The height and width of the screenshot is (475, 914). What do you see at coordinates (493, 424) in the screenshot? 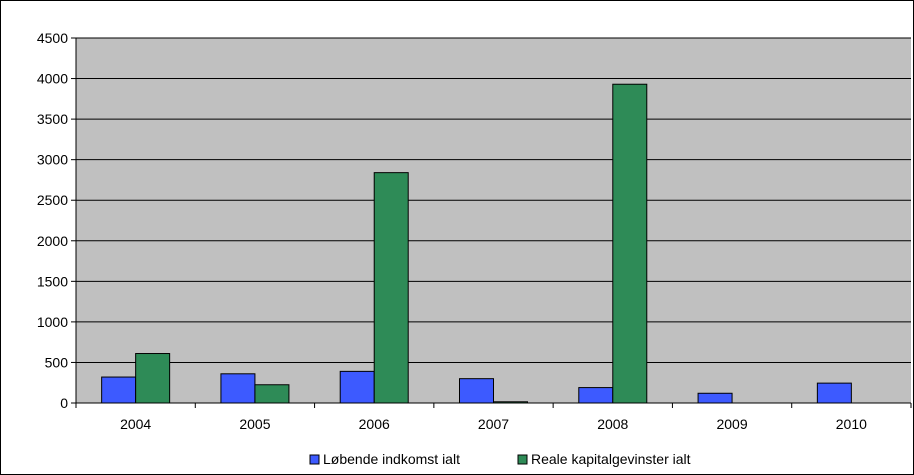
I see `x-tick-label: 2007` at bounding box center [493, 424].